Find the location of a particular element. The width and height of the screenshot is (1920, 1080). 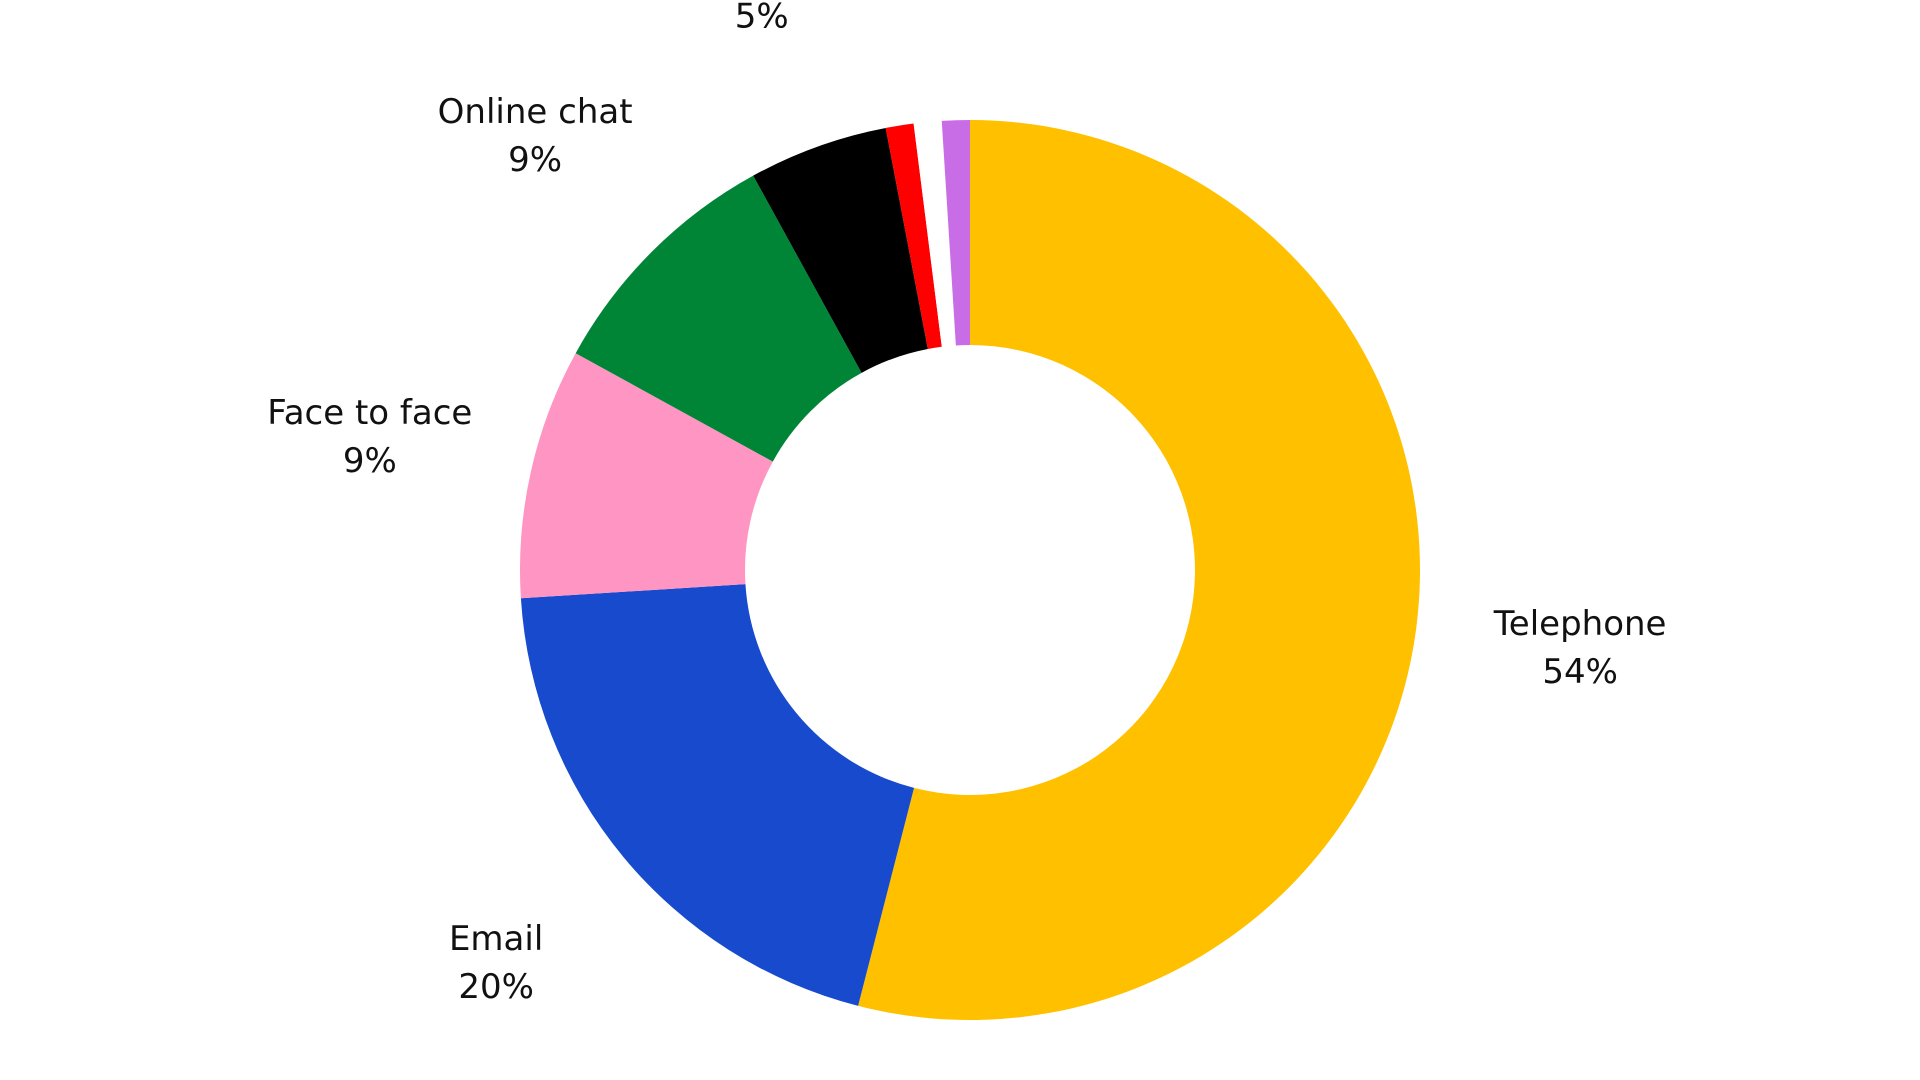

slice-online-chat is located at coordinates (718, 318).